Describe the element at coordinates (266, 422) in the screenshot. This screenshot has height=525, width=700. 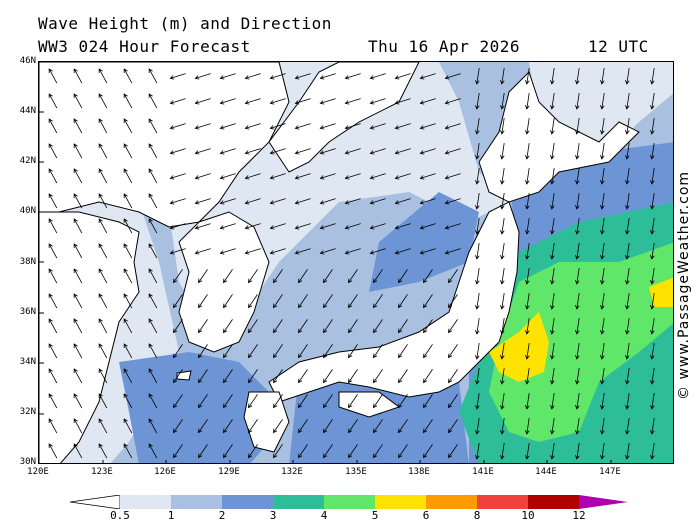
I see `kyushu` at that location.